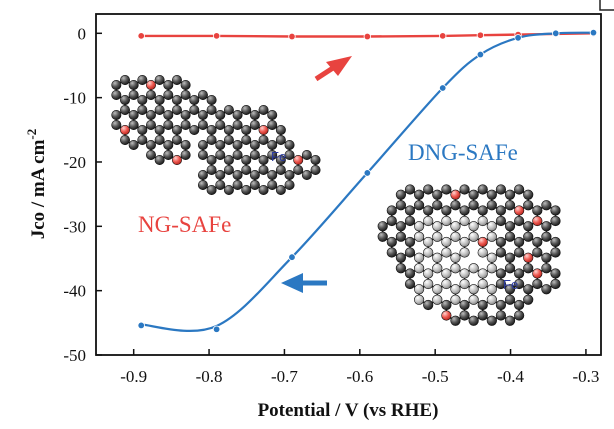 The image size is (614, 429). Describe the element at coordinates (82, 194) in the screenshot. I see `y-axis: 0 -10 -20 -30 -40 -50` at that location.